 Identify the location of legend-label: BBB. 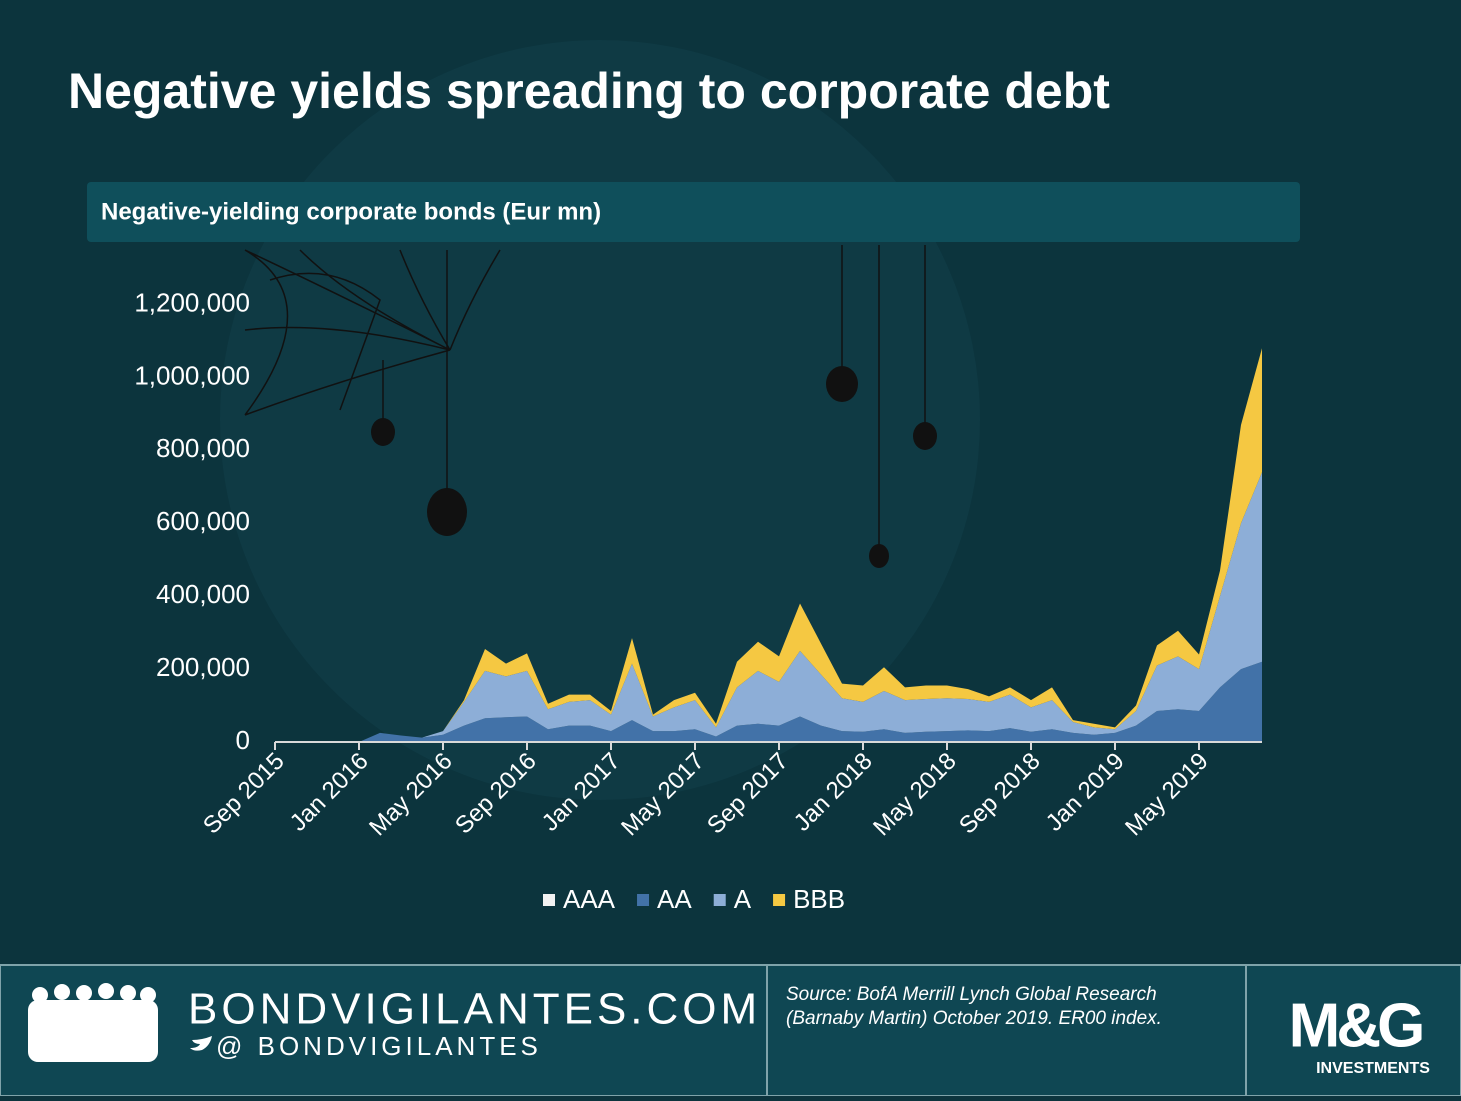
(819, 899).